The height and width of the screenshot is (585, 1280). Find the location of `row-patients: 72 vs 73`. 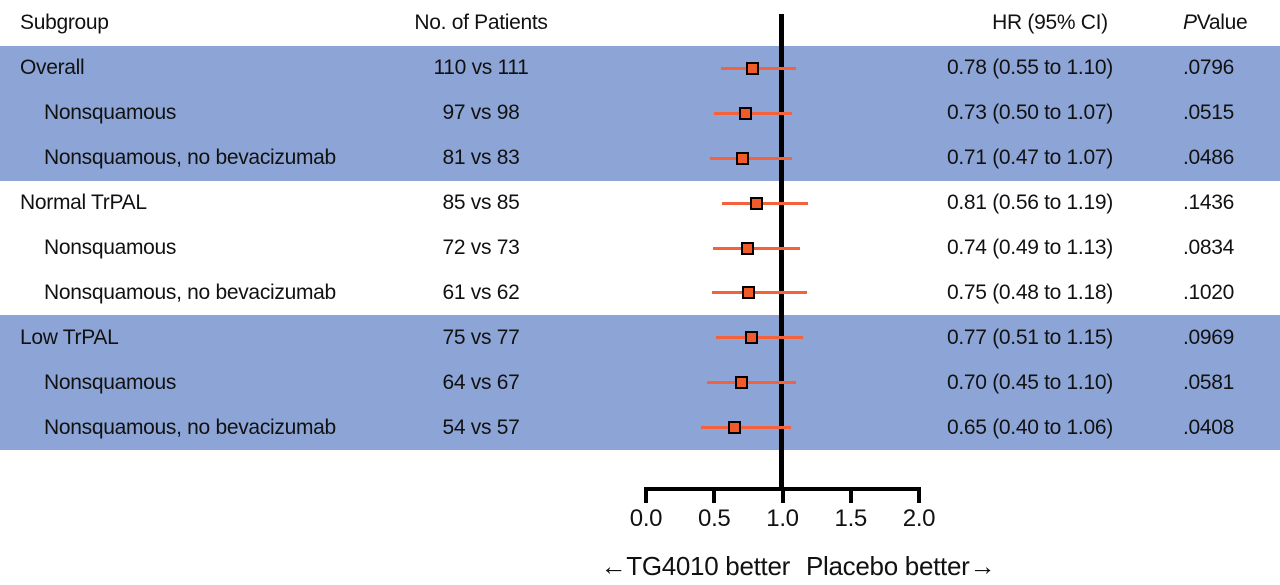

row-patients: 72 vs 73 is located at coordinates (481, 248).